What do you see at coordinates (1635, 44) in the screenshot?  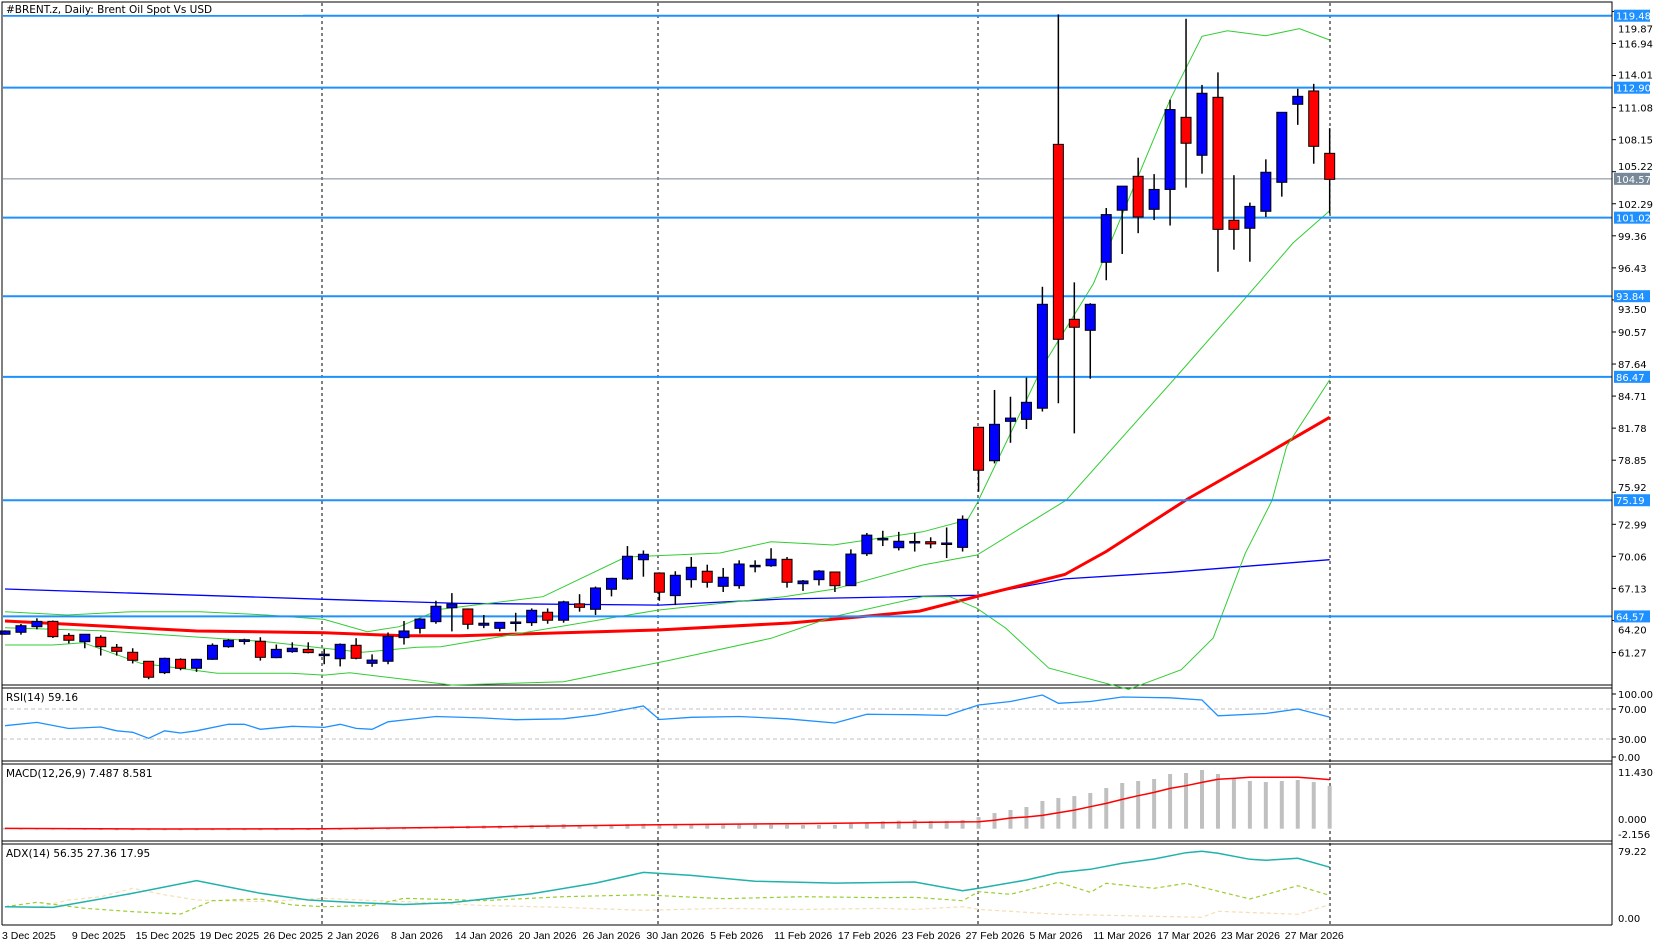 I see `price-tick-label: 116.94` at bounding box center [1635, 44].